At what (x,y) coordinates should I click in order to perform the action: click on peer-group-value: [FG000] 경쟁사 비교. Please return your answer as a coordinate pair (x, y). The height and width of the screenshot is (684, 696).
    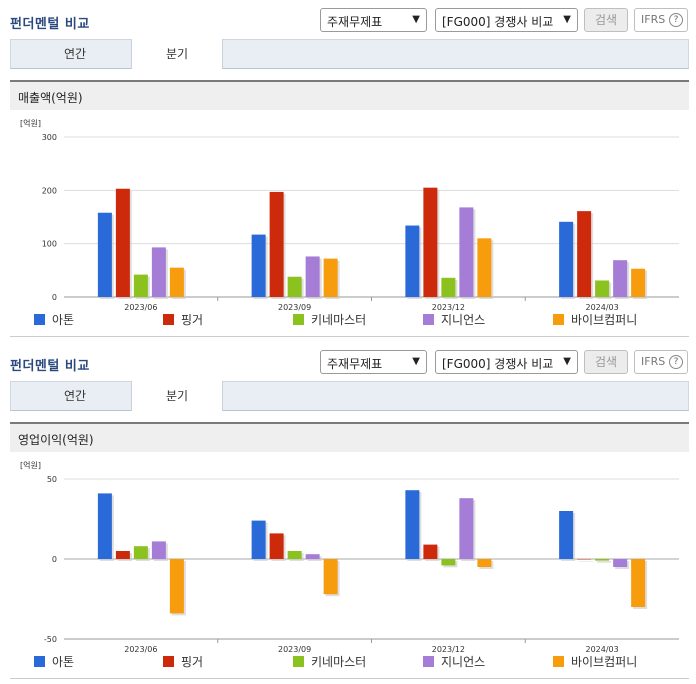
    Looking at the image, I should click on (498, 364).